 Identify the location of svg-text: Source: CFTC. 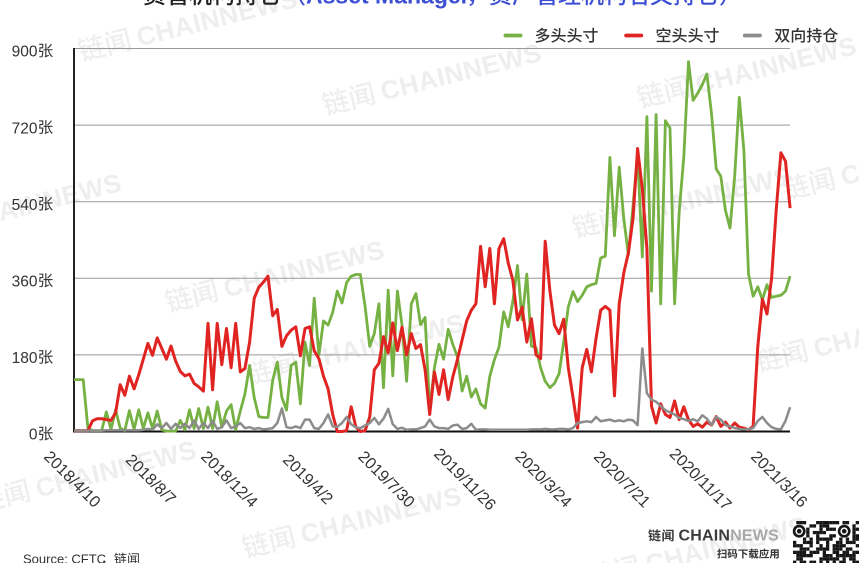
(64, 557).